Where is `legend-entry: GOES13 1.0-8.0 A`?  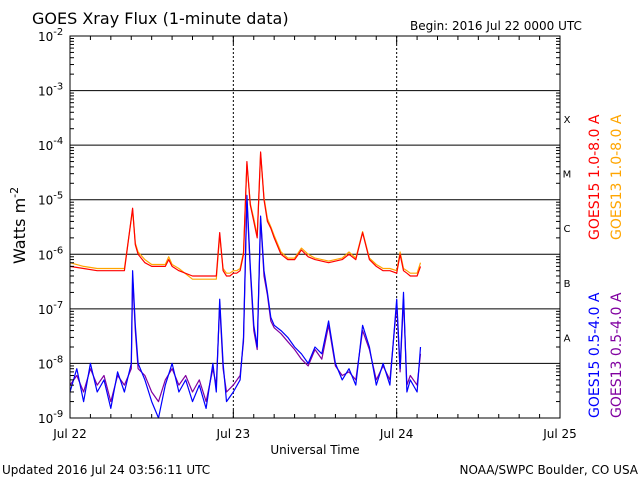
legend-entry: GOES13 1.0-8.0 A is located at coordinates (617, 177).